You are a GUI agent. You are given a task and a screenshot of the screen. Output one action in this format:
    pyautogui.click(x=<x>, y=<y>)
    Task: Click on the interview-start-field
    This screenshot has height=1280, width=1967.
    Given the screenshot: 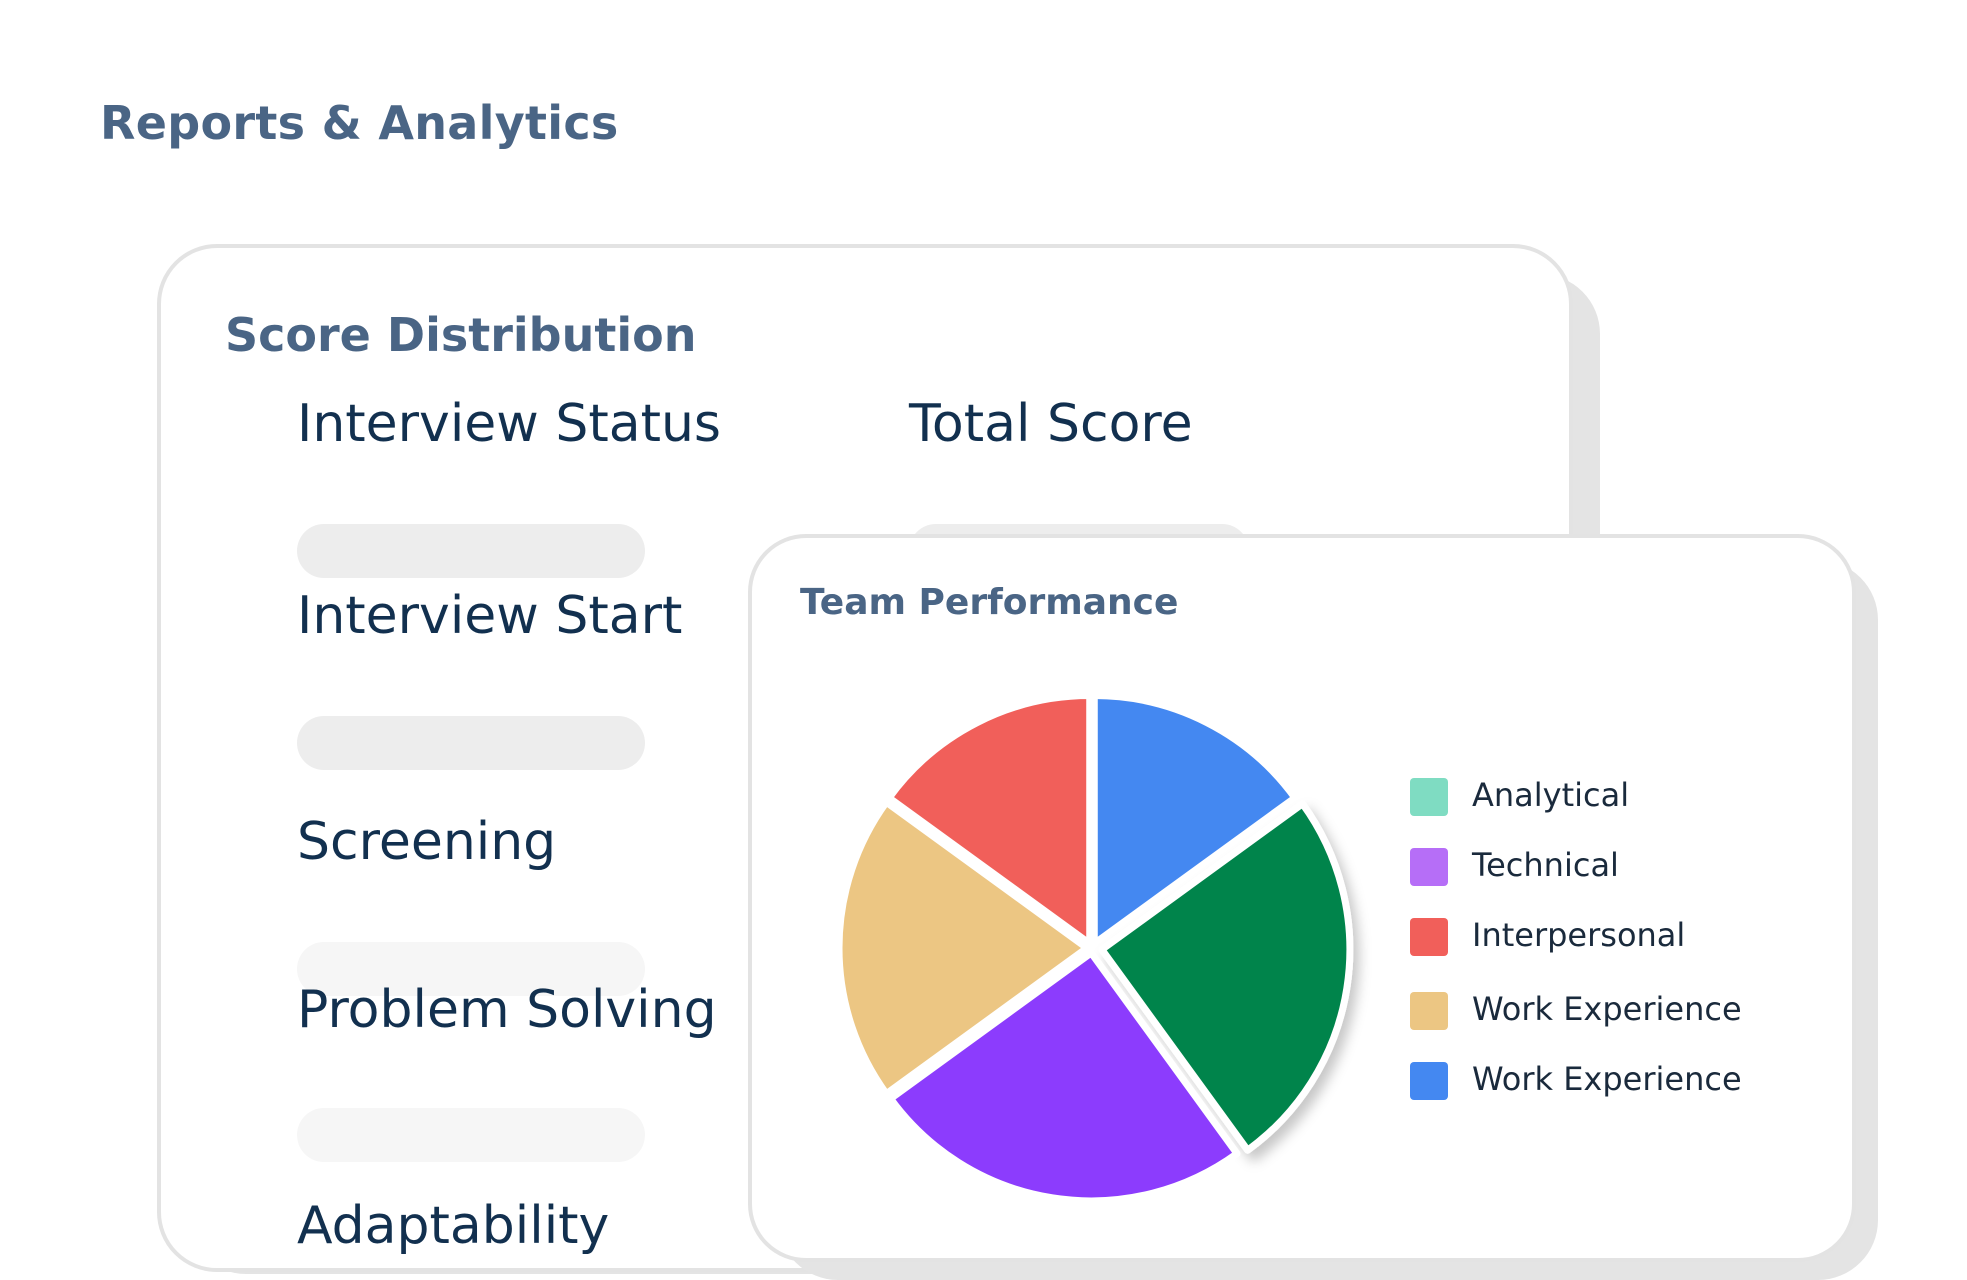 What is the action you would take?
    pyautogui.click(x=471, y=743)
    